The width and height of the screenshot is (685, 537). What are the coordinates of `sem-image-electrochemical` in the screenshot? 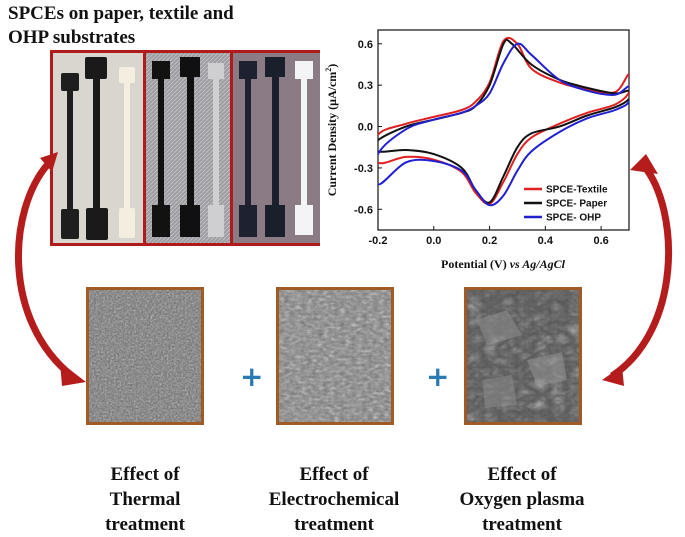 It's located at (335, 356).